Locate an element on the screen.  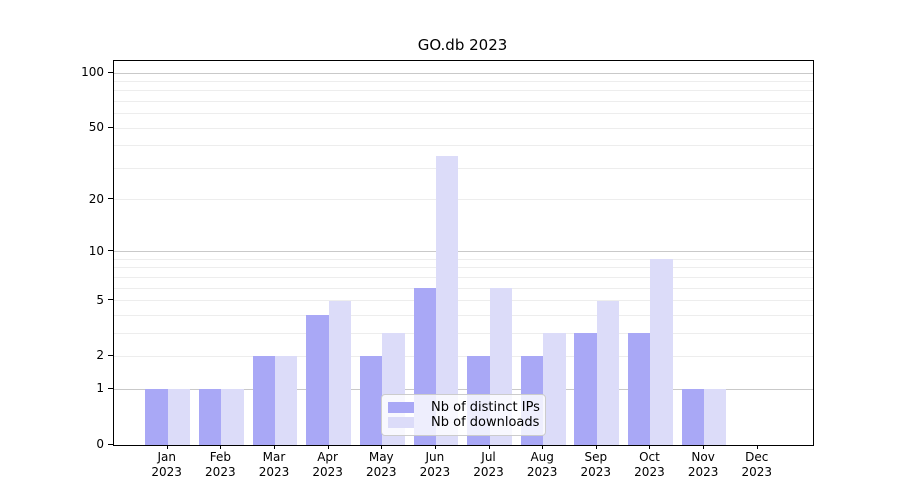
bar-ips-mar is located at coordinates (263, 400).